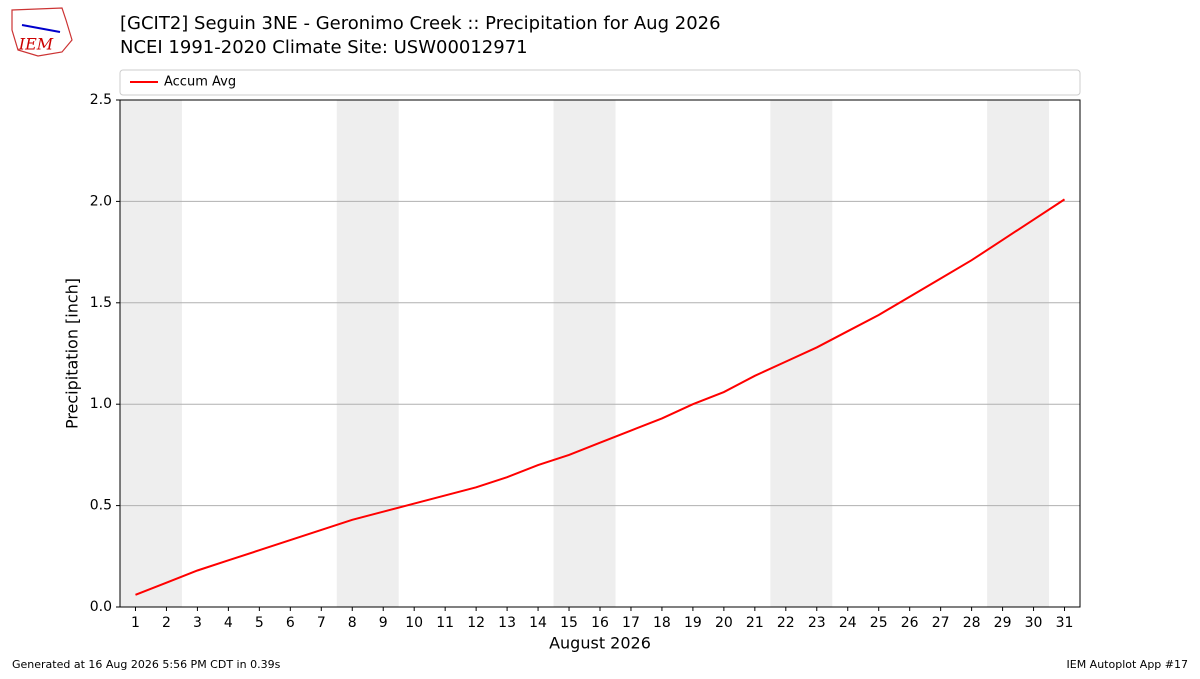 The height and width of the screenshot is (679, 1200). I want to click on x-tick-label: 30, so click(1034, 623).